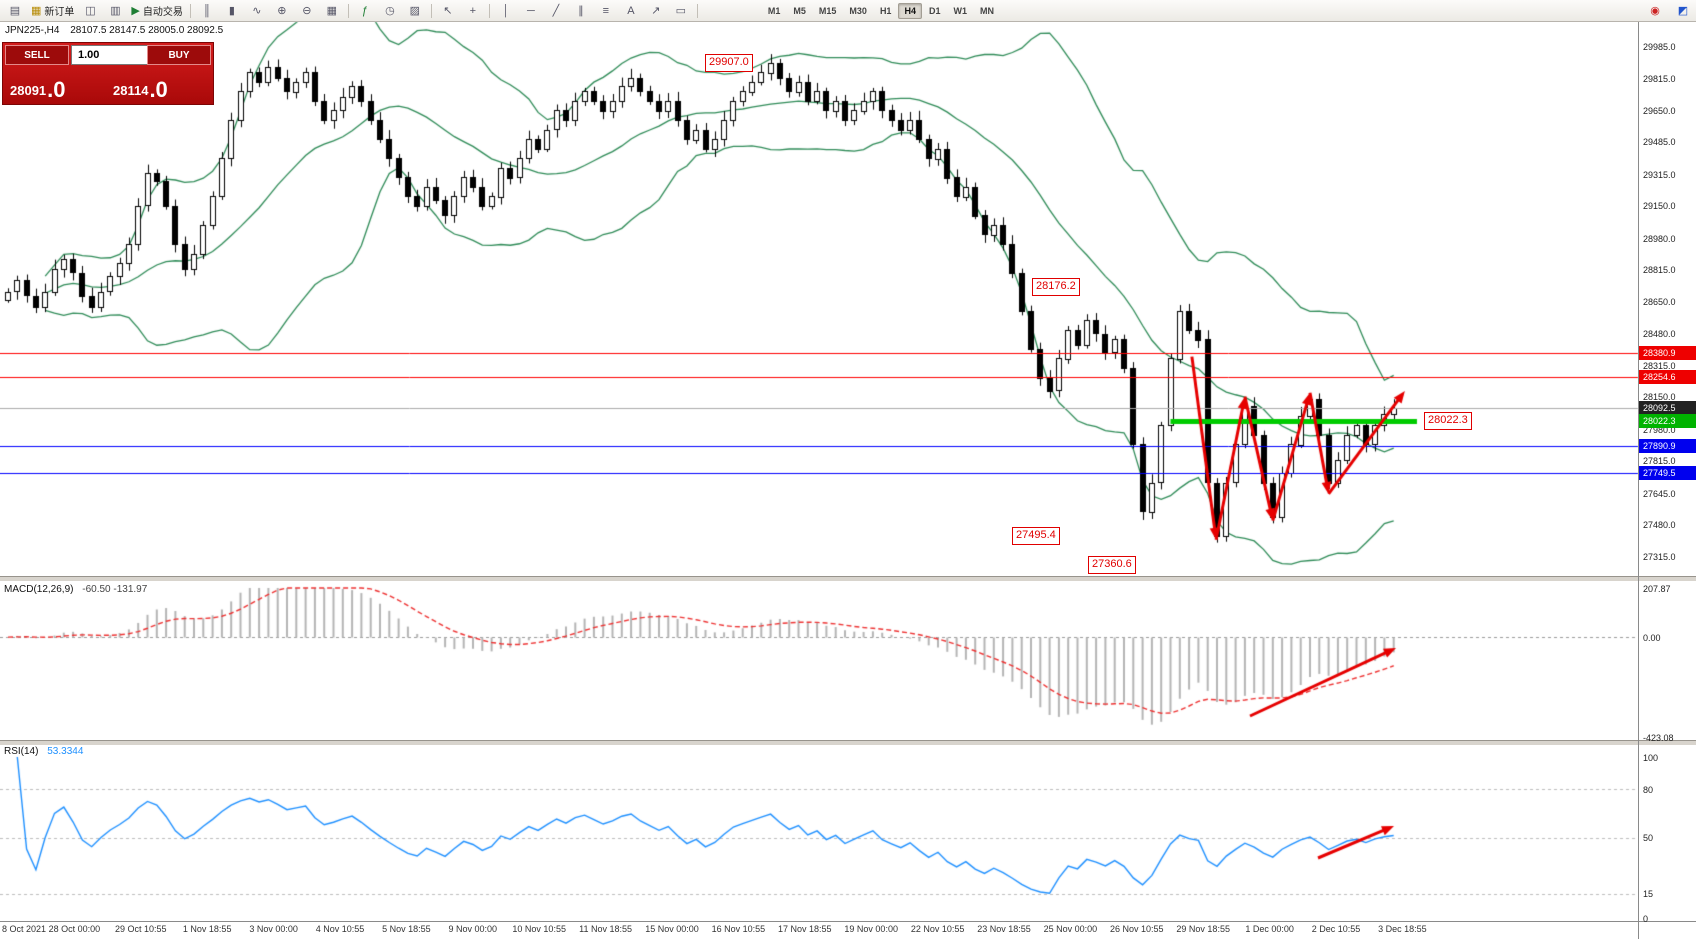  Describe the element at coordinates (1056, 287) in the screenshot. I see `price-callout-28176.2: 28176.2` at that location.